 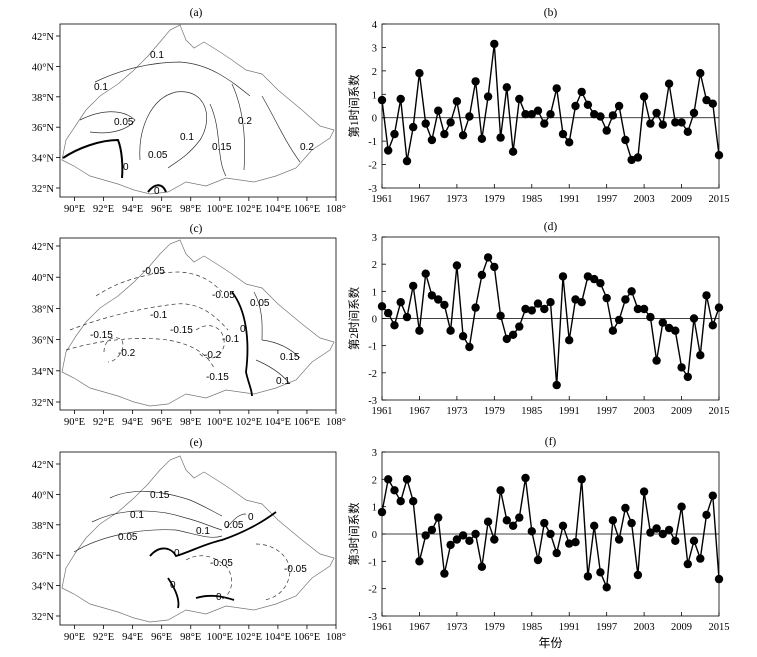 I want to click on map-xtick-label: 96°E, so click(x=161, y=422).